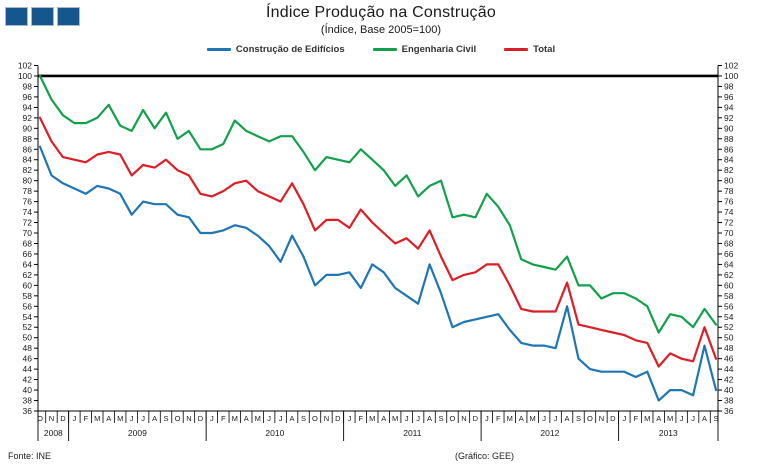  Describe the element at coordinates (729, 327) in the screenshot. I see `y-tick-label-right: 52` at that location.